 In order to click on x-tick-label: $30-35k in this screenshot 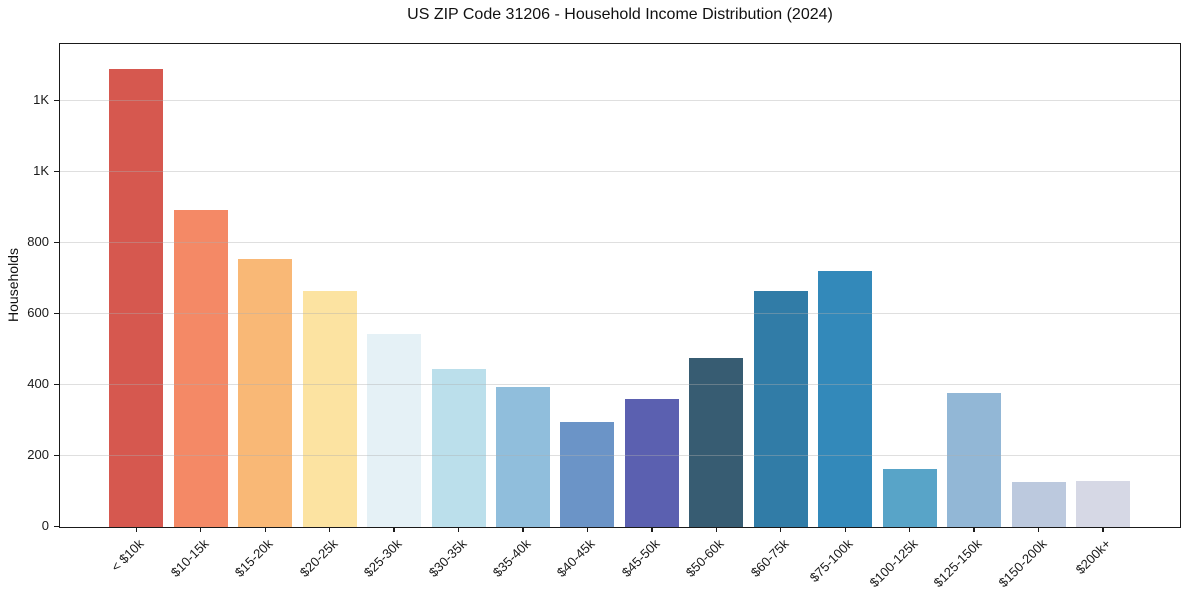, I will do `click(447, 558)`.